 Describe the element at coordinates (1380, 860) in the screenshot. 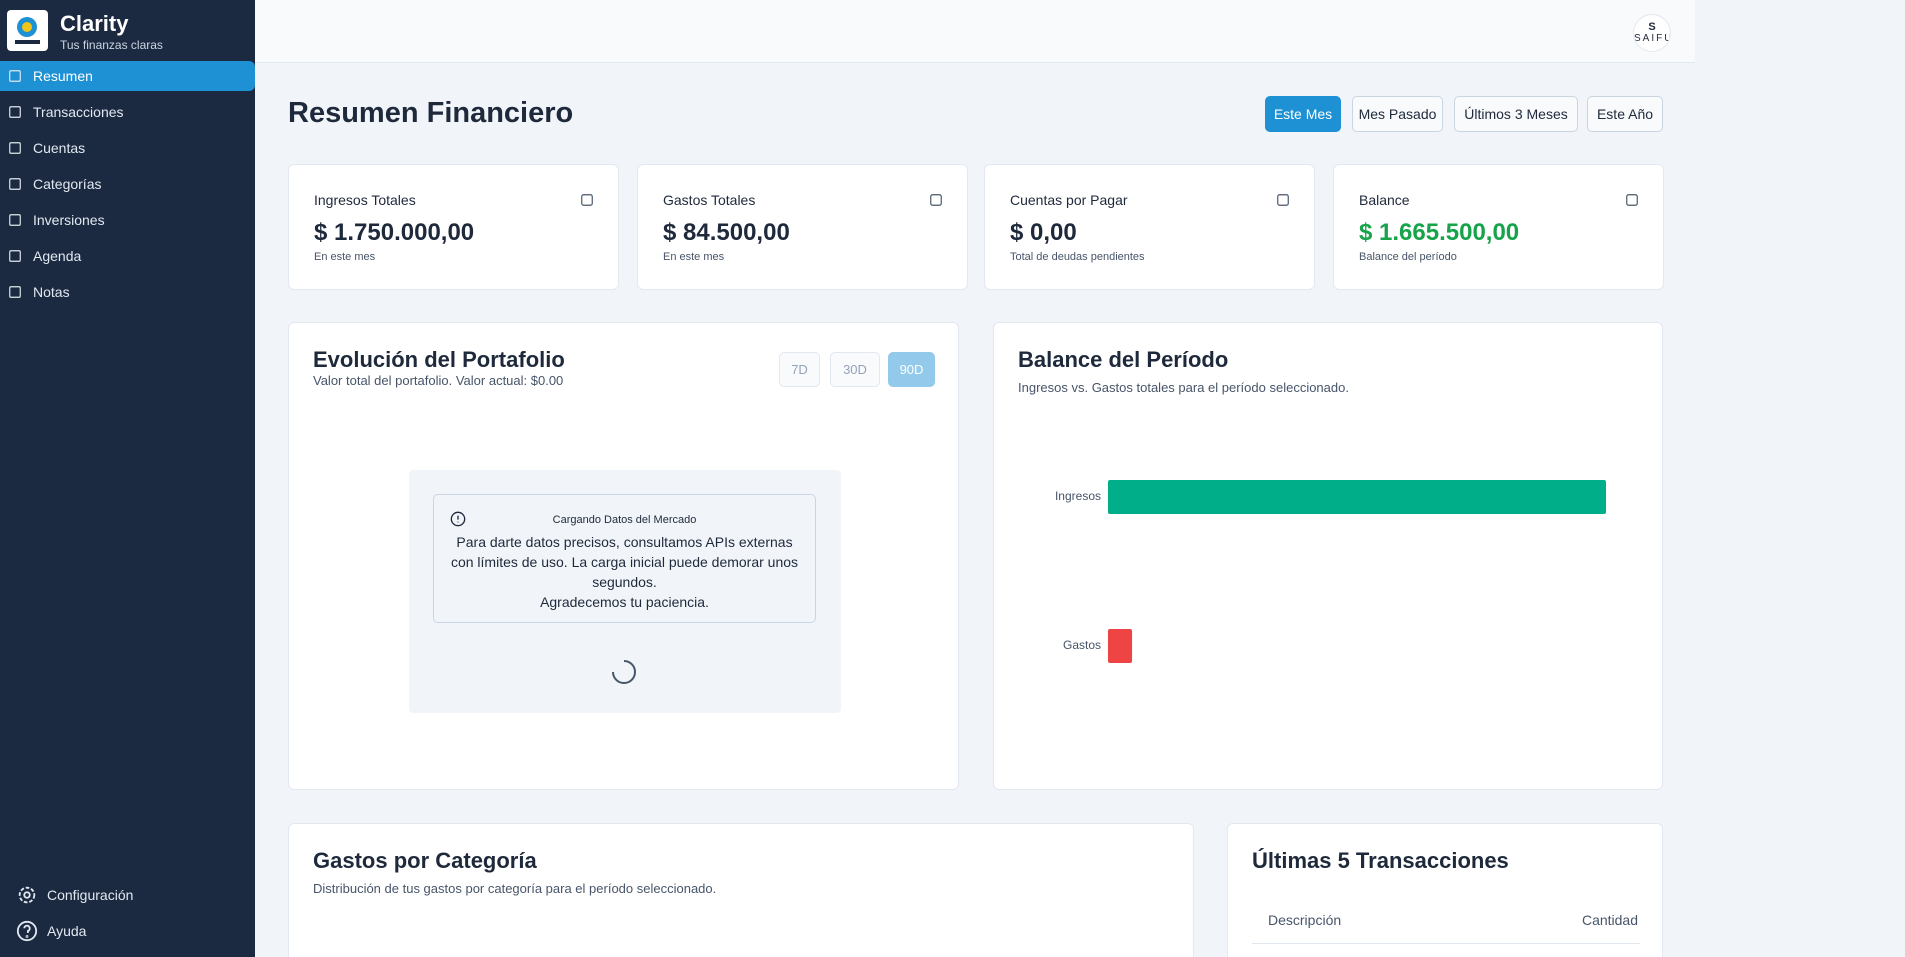

I see `panel-title: Últimas 5 Transacciones` at that location.